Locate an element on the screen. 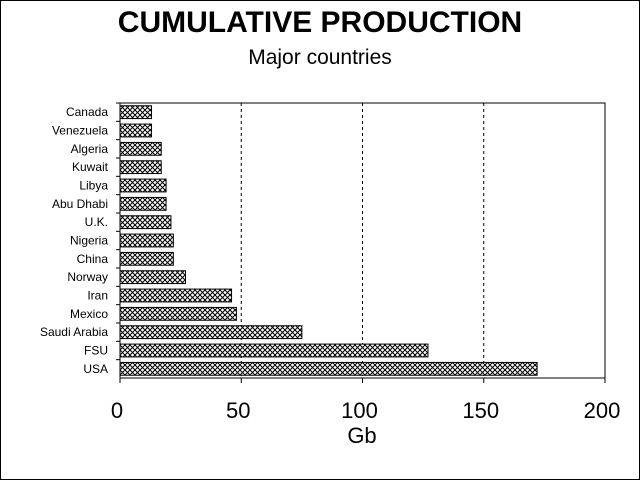 This screenshot has width=640, height=480. bar-venezuela is located at coordinates (136, 130).